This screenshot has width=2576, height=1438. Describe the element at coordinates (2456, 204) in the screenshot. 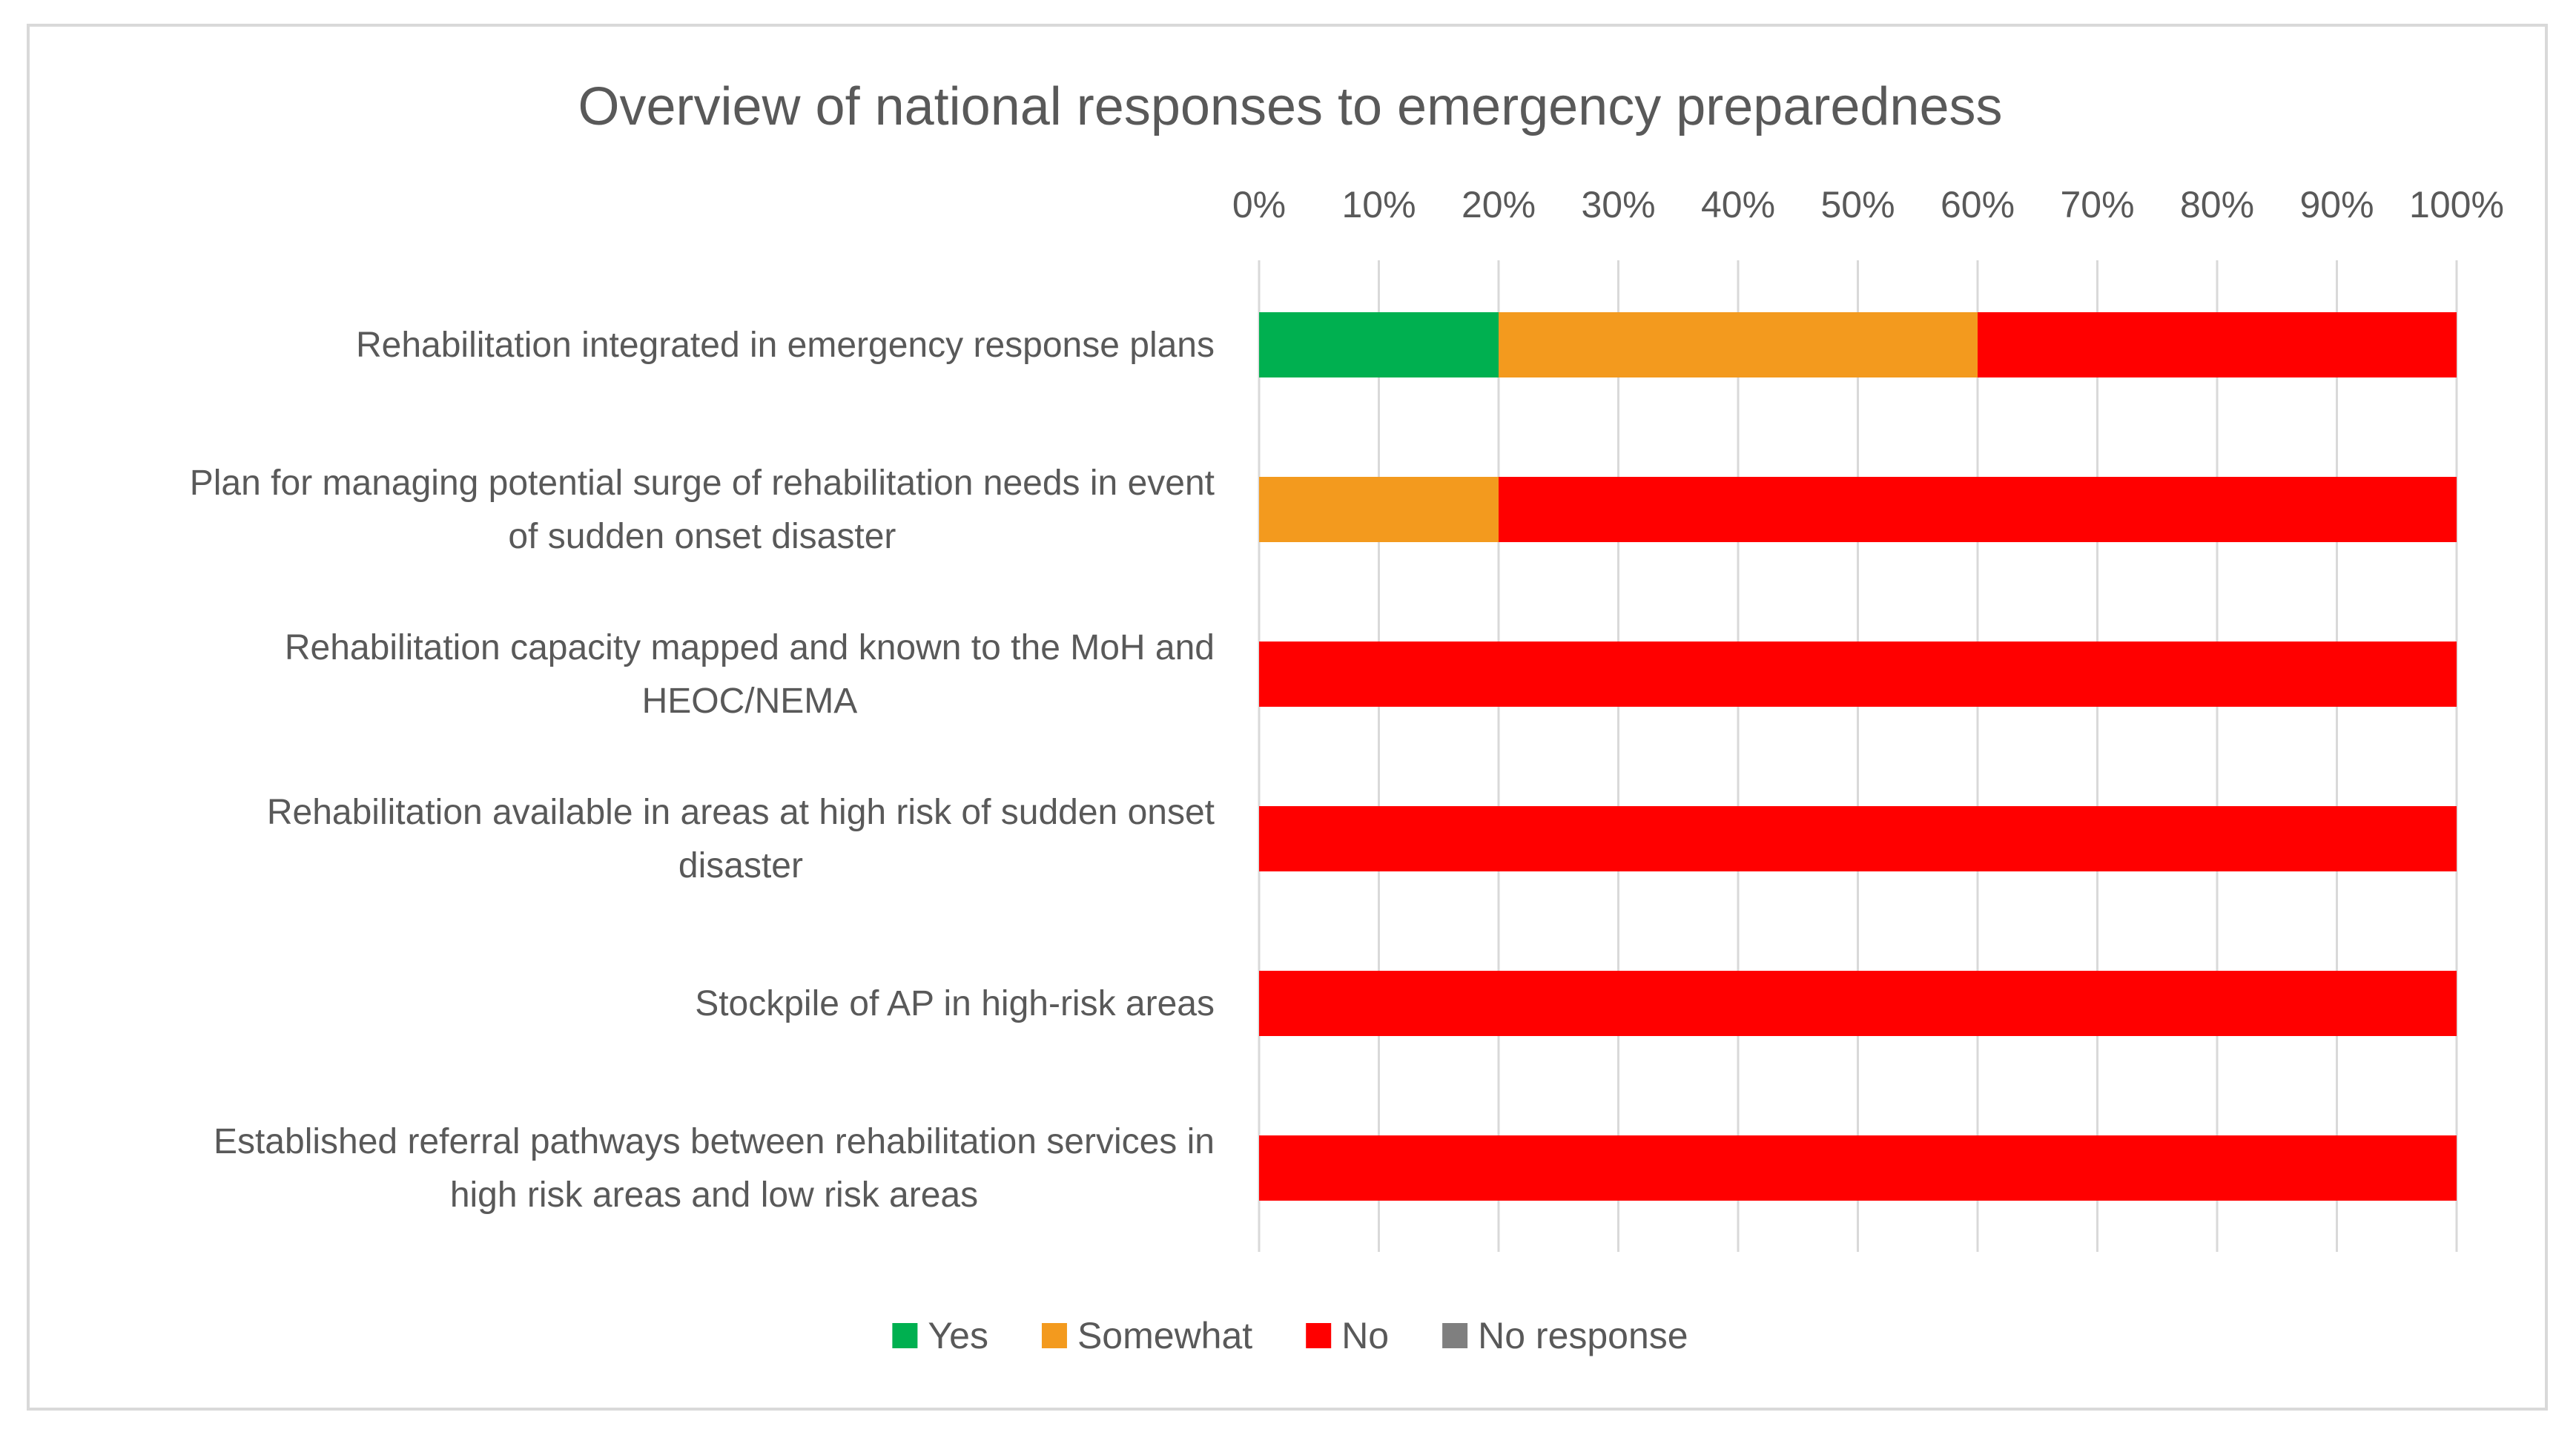

I see `x-tick-label: 100%` at that location.